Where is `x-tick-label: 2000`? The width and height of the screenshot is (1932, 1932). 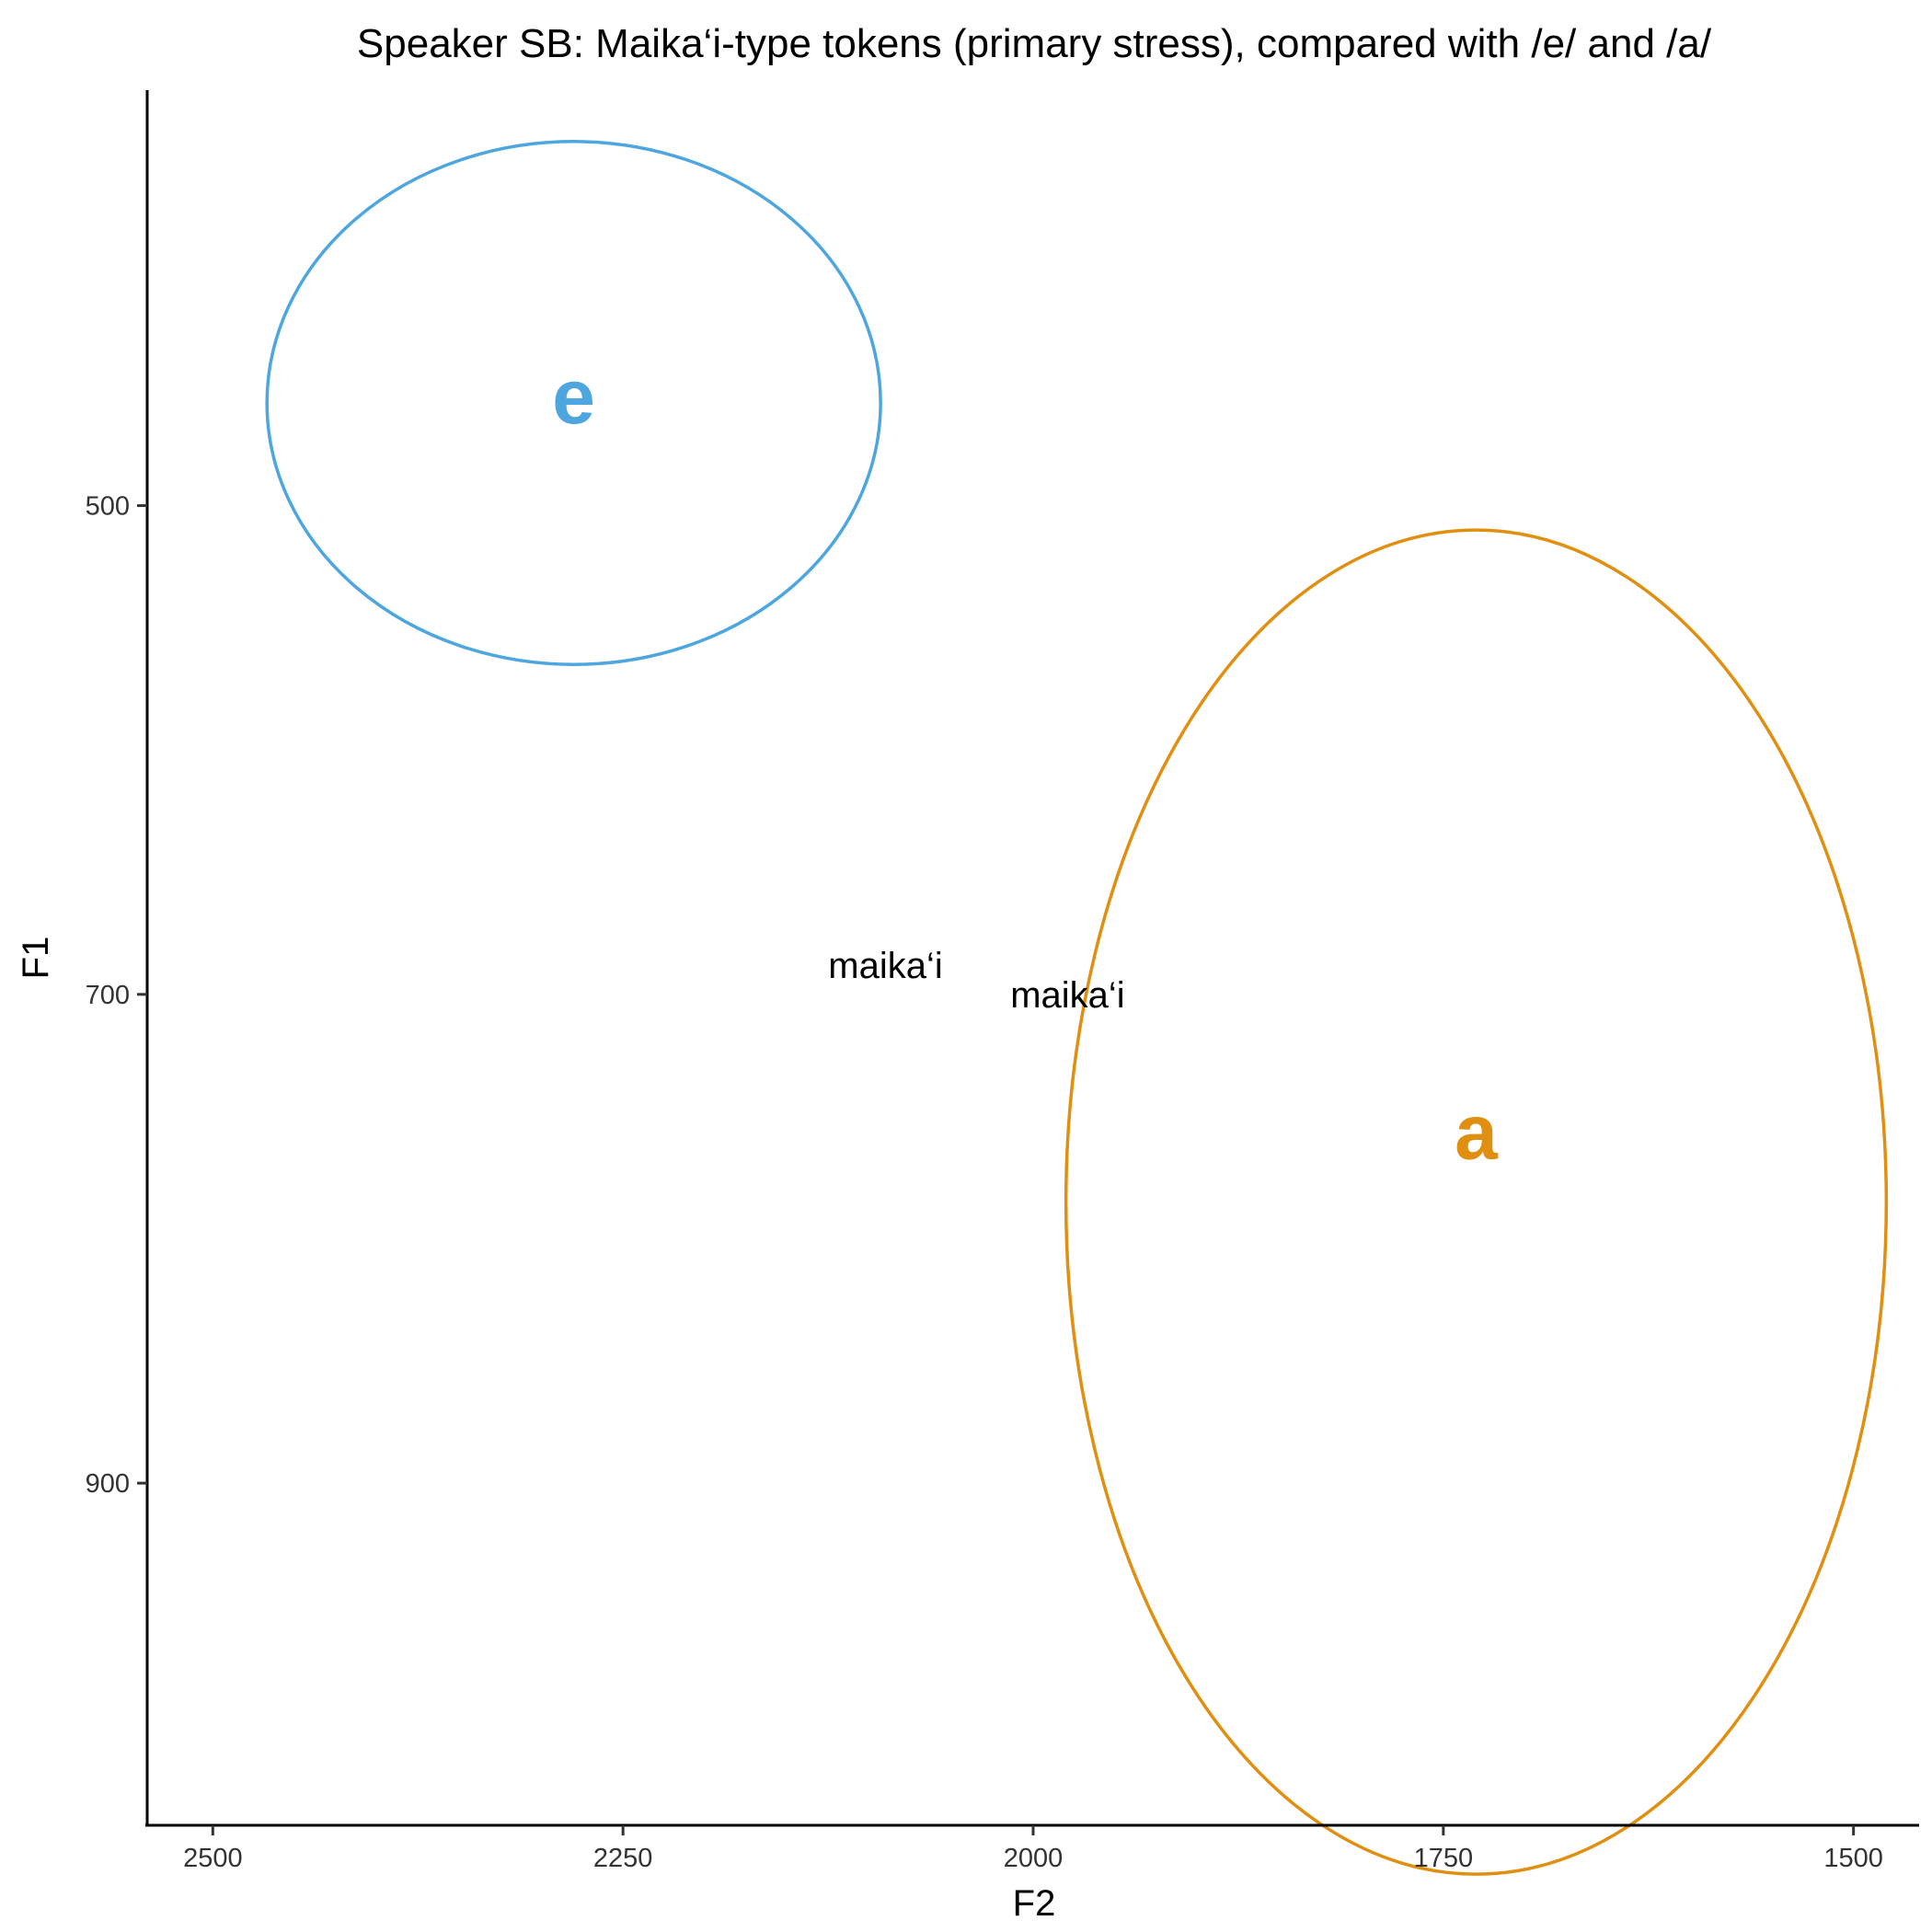
x-tick-label: 2000 is located at coordinates (1034, 1858).